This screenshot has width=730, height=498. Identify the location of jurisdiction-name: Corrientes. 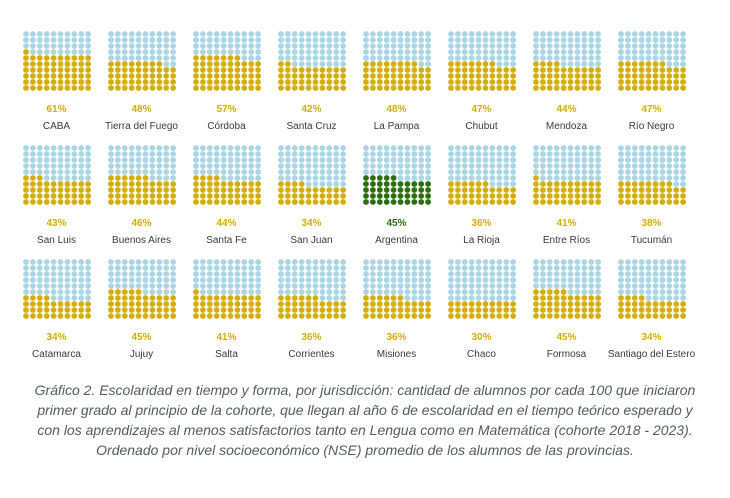
(311, 354).